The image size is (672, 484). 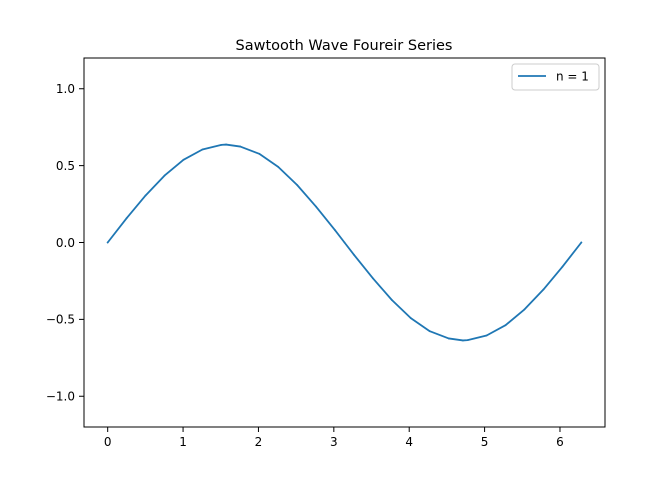 I want to click on y-tick-label: −1.0, so click(x=60, y=397).